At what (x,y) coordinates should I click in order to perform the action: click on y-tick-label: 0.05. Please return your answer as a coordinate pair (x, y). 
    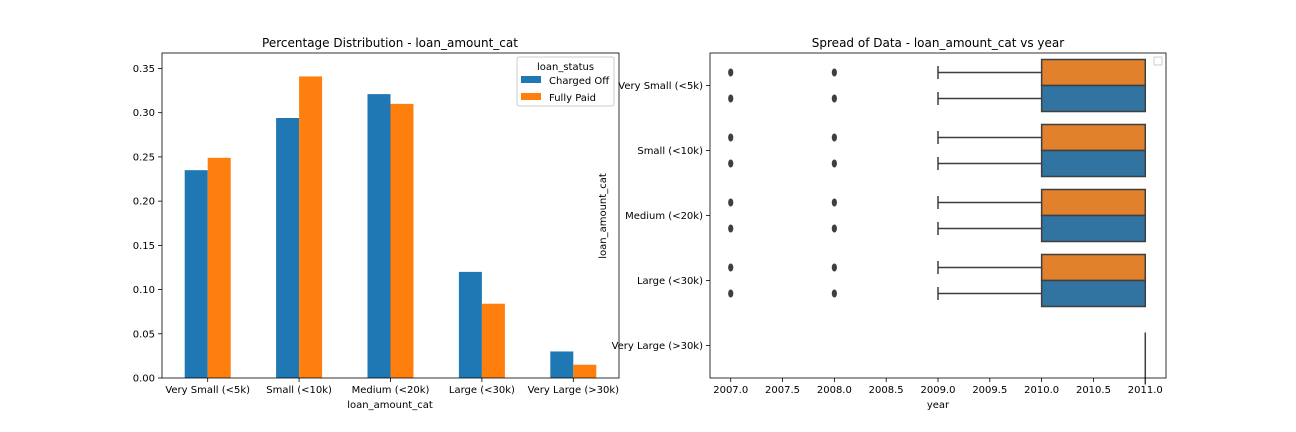
    Looking at the image, I should click on (144, 334).